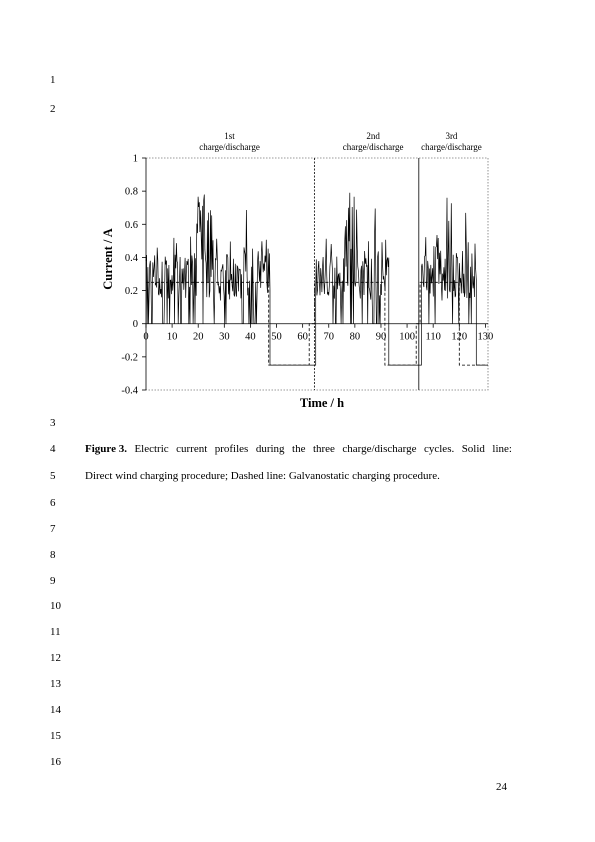 The height and width of the screenshot is (842, 595). What do you see at coordinates (451, 136) in the screenshot?
I see `cycle-label-number: 3rd` at bounding box center [451, 136].